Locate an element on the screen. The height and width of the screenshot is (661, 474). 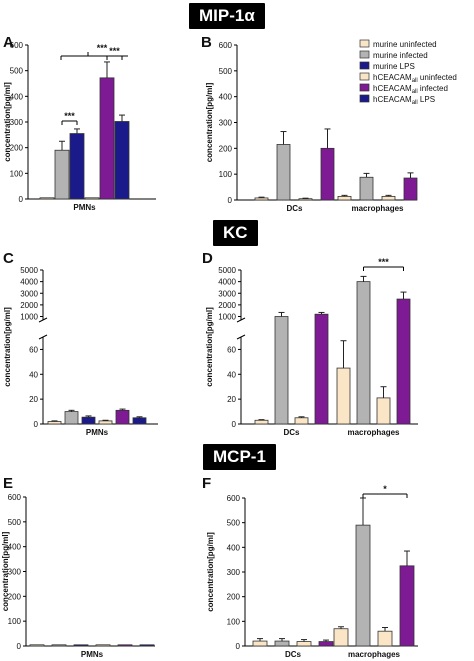
panel-d-y-tick-label: 0 is located at coordinates (234, 424).